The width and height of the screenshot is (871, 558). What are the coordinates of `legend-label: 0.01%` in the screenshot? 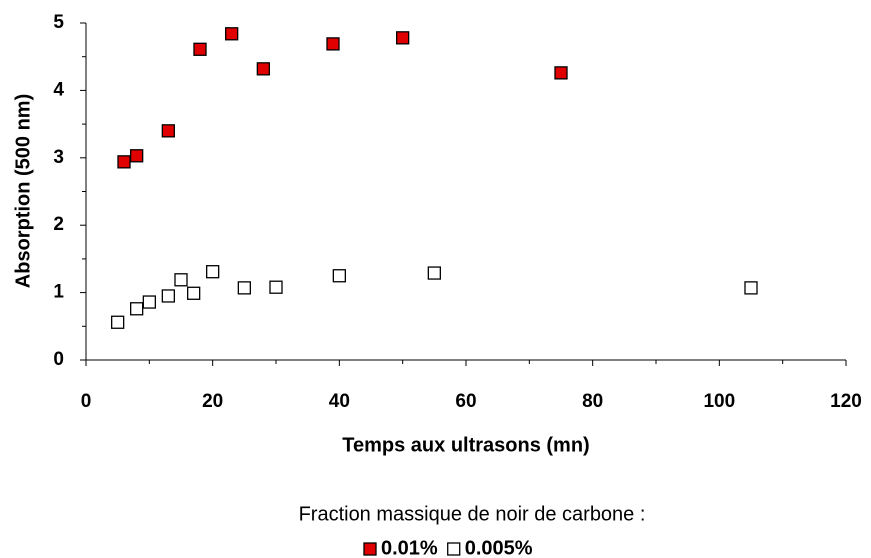 It's located at (409, 547).